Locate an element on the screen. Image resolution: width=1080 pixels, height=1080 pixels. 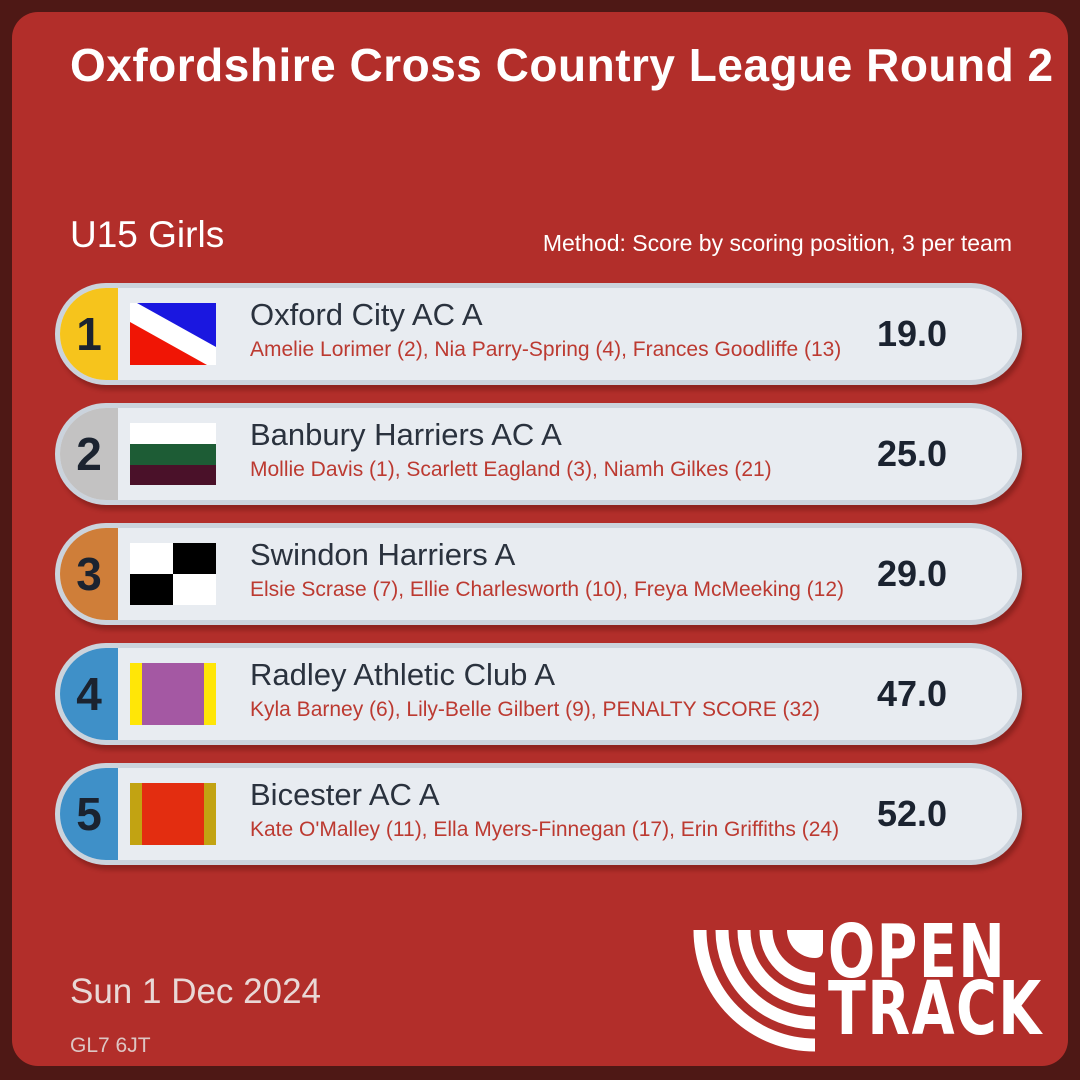
position-number: 4 is located at coordinates (89, 694).